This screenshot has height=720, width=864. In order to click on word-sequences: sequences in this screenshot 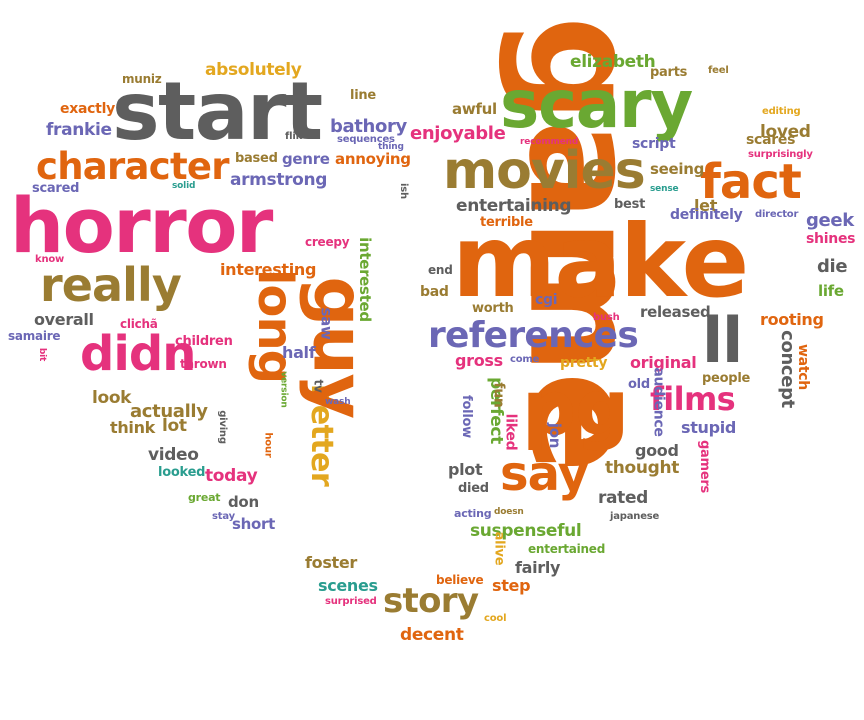, I will do `click(366, 139)`.